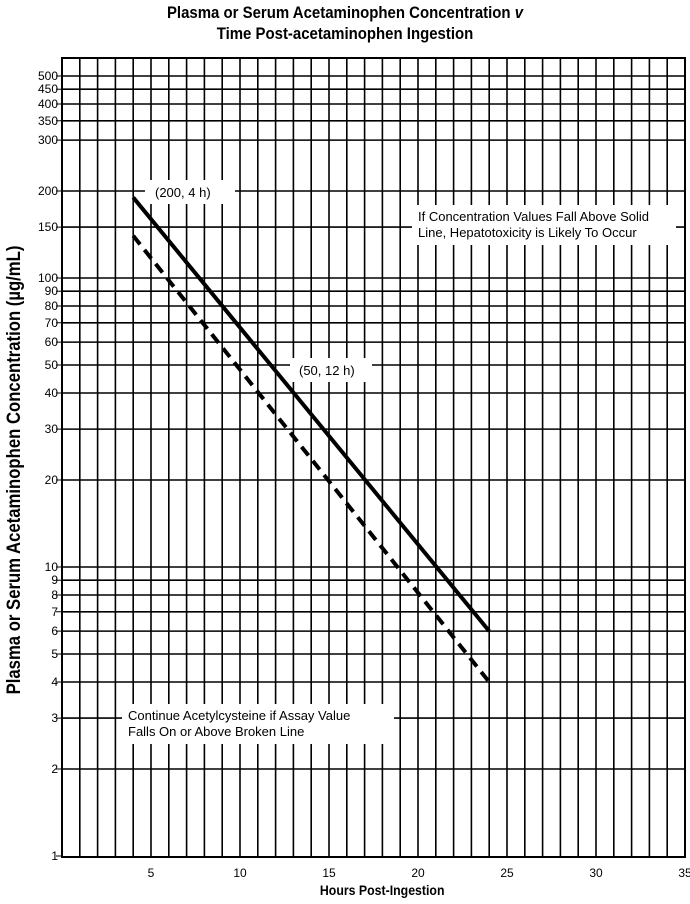  I want to click on anno-acetylcysteine-line-2: Falls On or Above Broken Line, so click(216, 731).